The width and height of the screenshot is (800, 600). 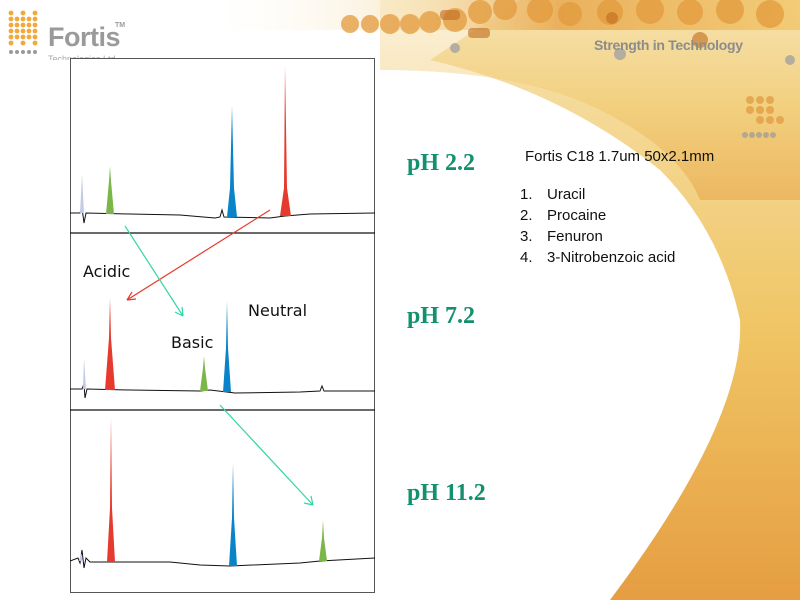 What do you see at coordinates (23, 32) in the screenshot?
I see `logo-dot-grid-icon` at bounding box center [23, 32].